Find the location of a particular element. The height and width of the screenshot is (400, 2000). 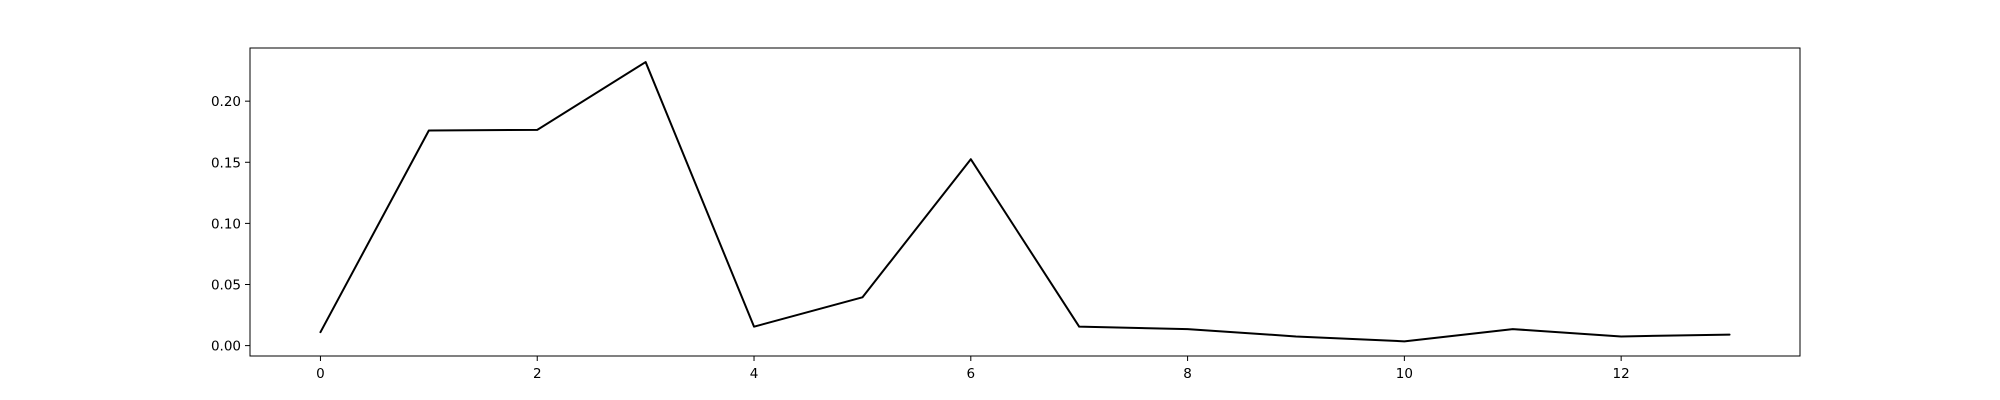

y-tick-label: 0.20 is located at coordinates (226, 102).